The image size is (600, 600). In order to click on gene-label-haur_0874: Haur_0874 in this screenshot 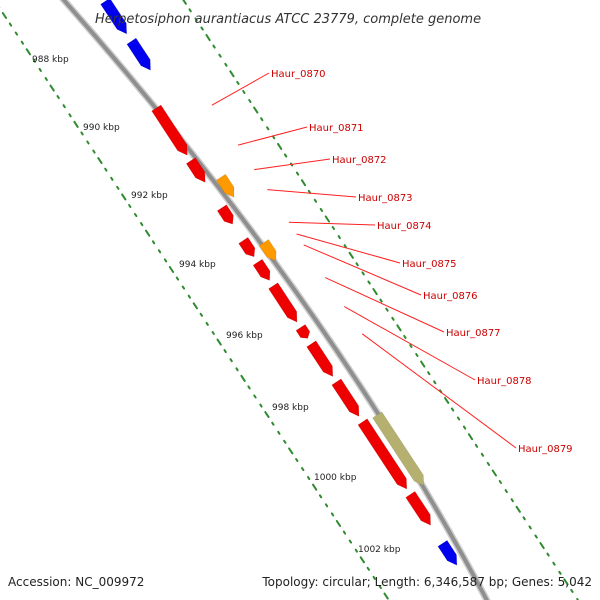, I will do `click(404, 226)`.